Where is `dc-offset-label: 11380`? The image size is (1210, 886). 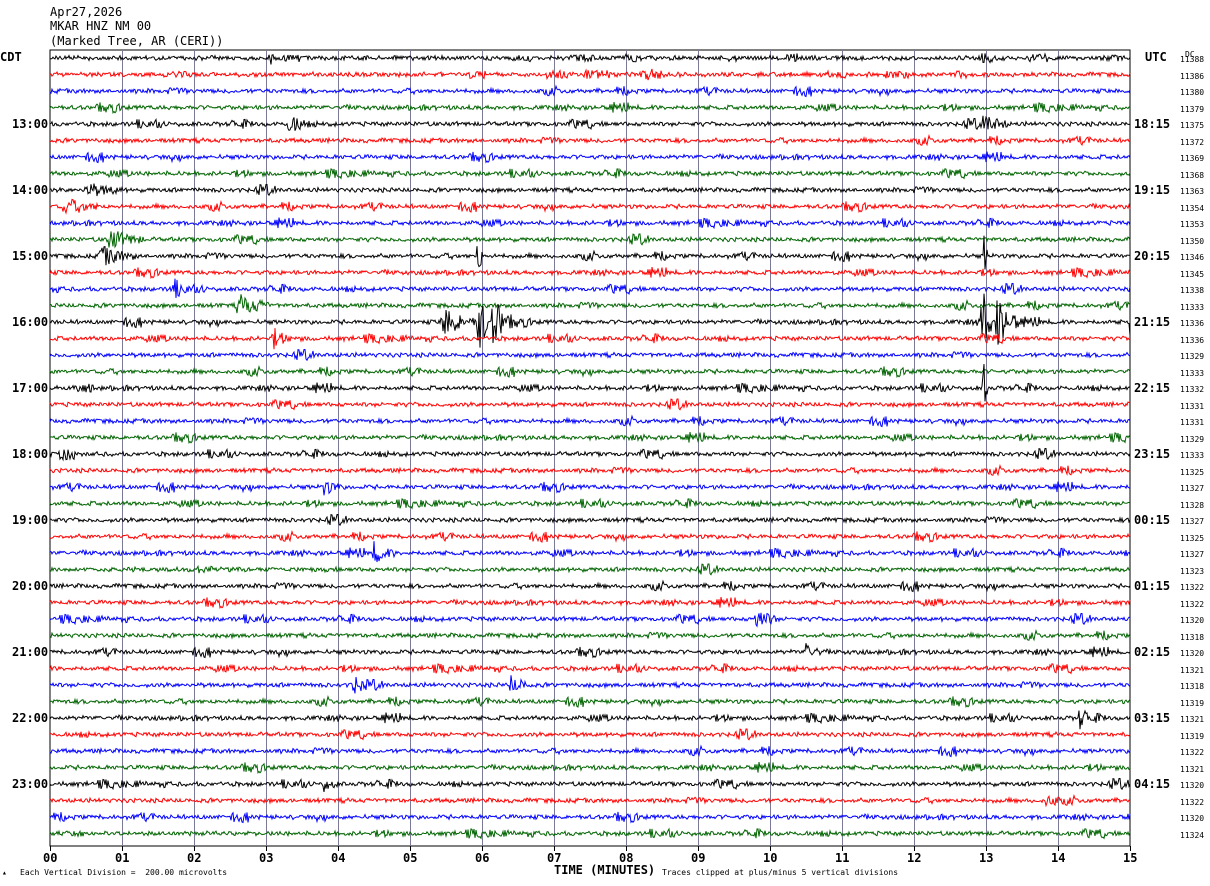 dc-offset-label: 11380 is located at coordinates (1192, 92).